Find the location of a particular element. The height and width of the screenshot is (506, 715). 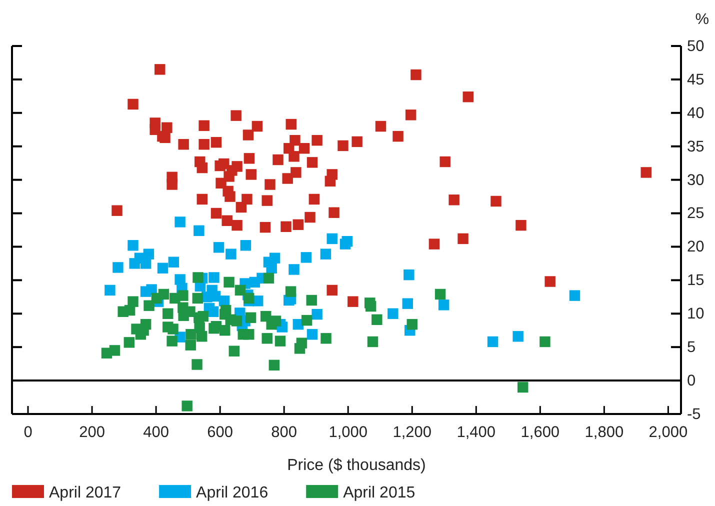

x-tick-label: 0 is located at coordinates (28, 433).